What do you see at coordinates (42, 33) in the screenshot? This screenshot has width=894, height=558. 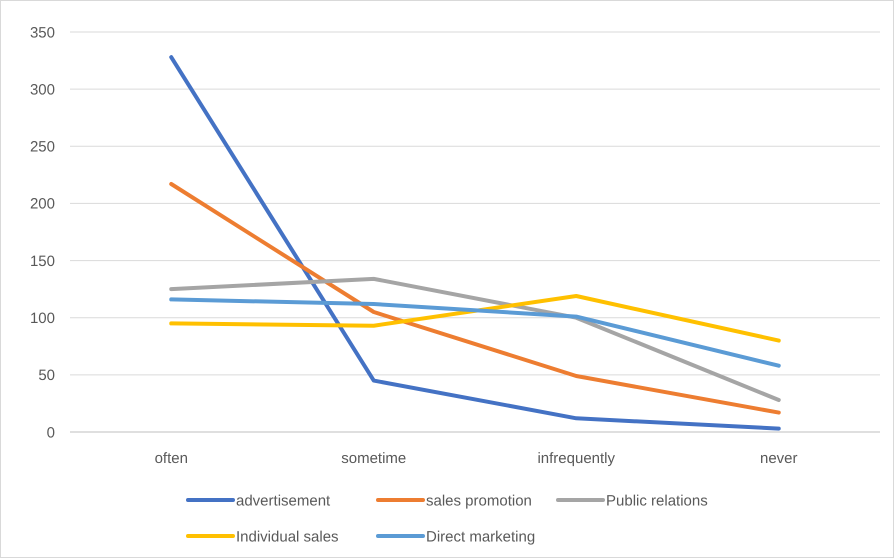 I see `y-tick-label: 350` at bounding box center [42, 33].